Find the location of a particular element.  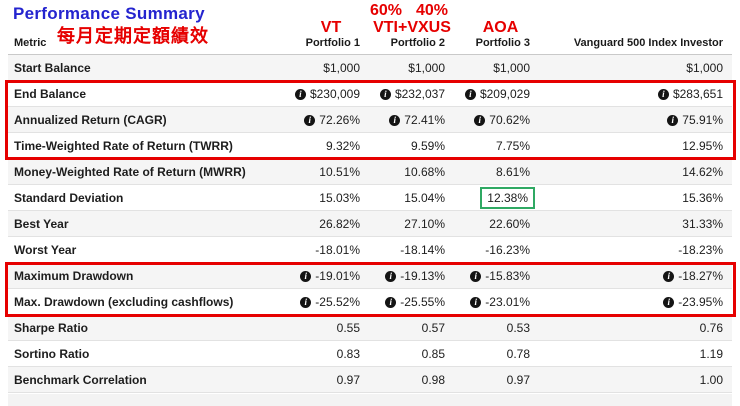

value-cell: 10.68% is located at coordinates (404, 172).